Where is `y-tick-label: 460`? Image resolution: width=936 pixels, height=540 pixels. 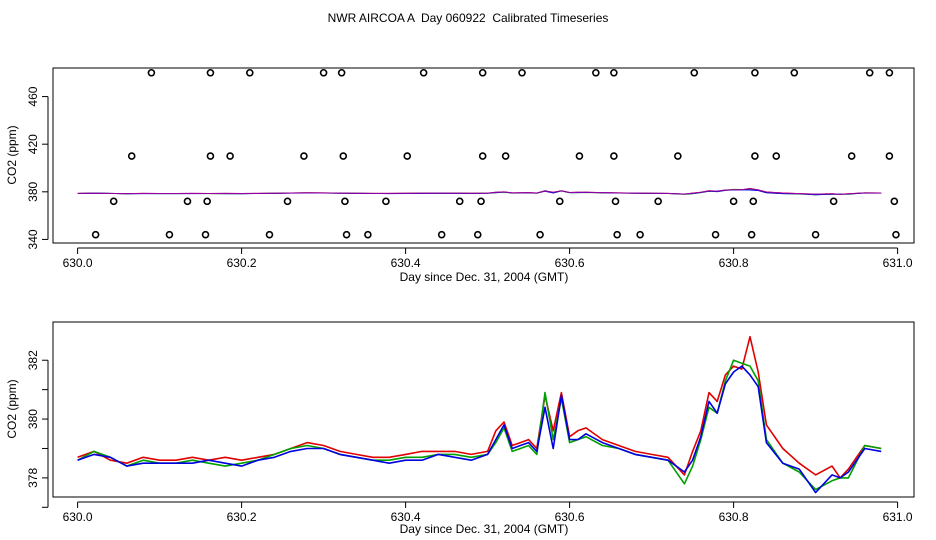 y-tick-label: 460 is located at coordinates (33, 96).